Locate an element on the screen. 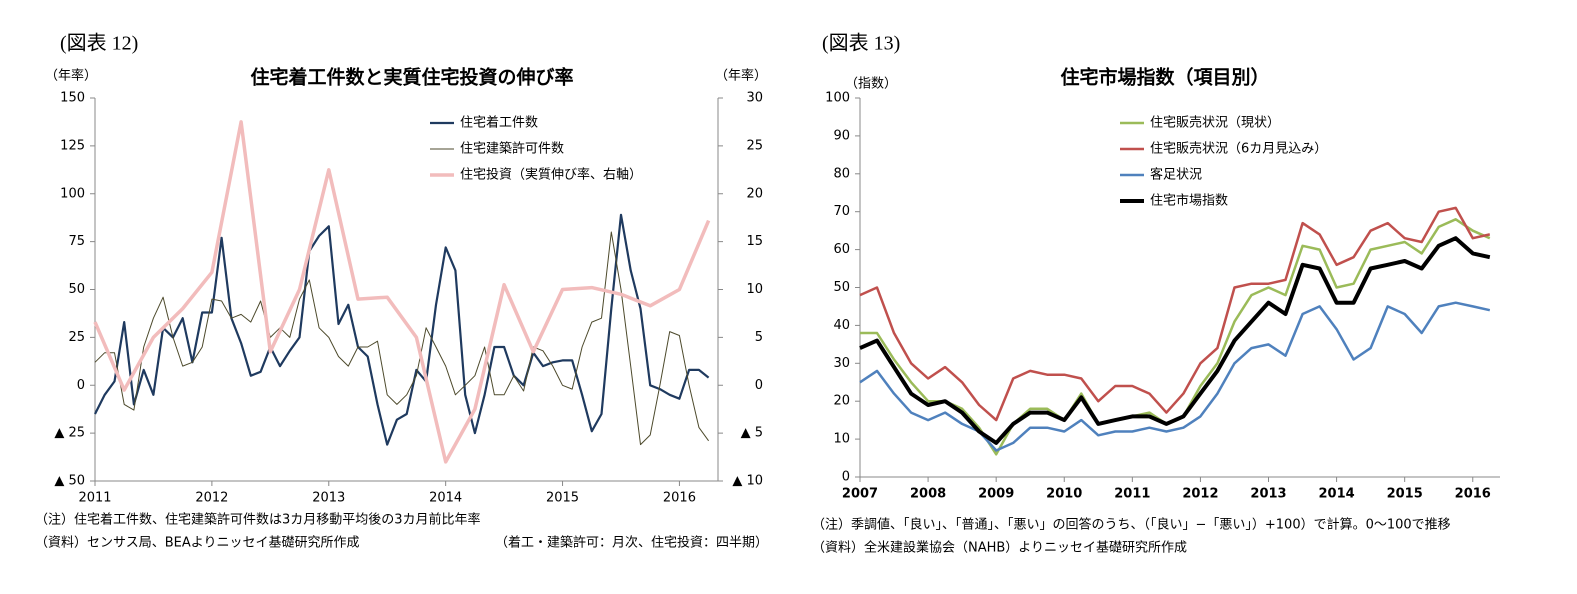  y-tick-label: 40 is located at coordinates (841, 325).